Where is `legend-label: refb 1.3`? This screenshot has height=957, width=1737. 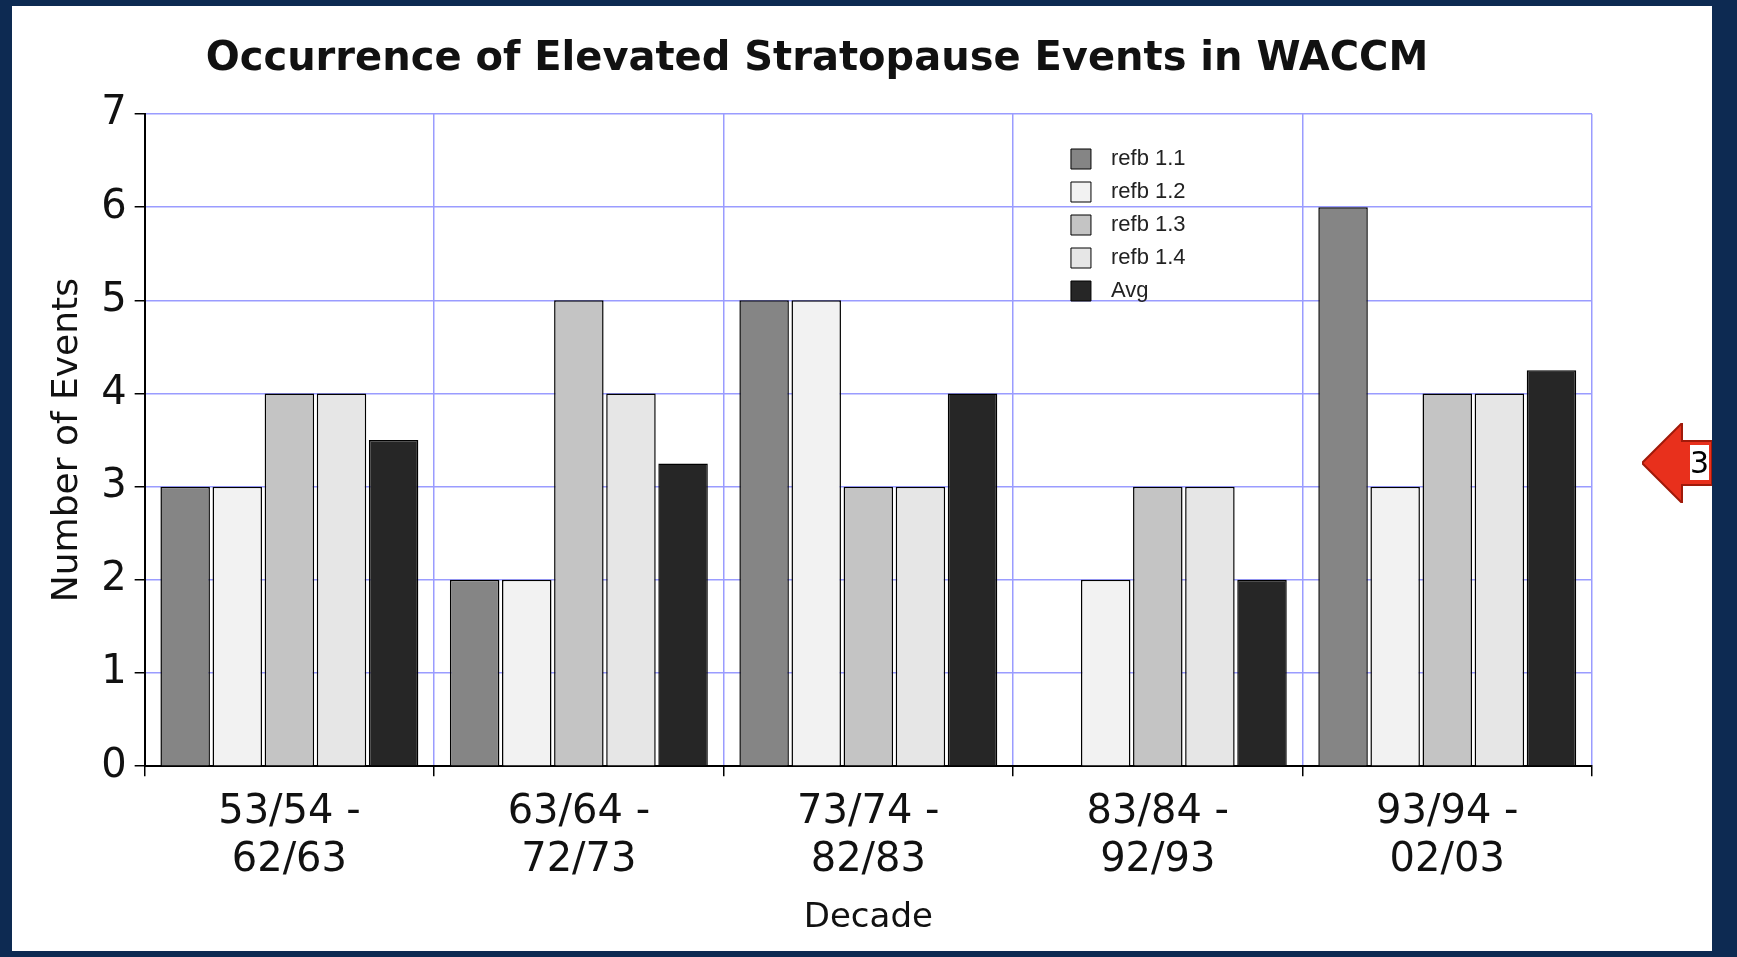
legend-label: refb 1.3 is located at coordinates (1148, 224).